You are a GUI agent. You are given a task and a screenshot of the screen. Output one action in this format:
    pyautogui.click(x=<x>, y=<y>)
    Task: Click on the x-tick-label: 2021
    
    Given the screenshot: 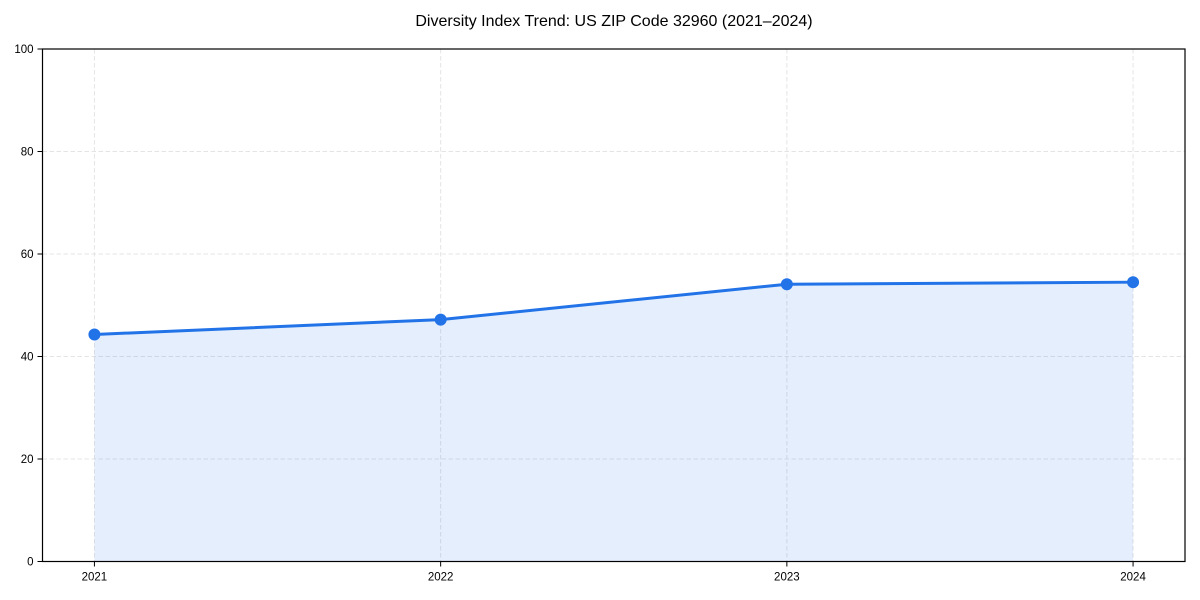 What is the action you would take?
    pyautogui.click(x=95, y=578)
    